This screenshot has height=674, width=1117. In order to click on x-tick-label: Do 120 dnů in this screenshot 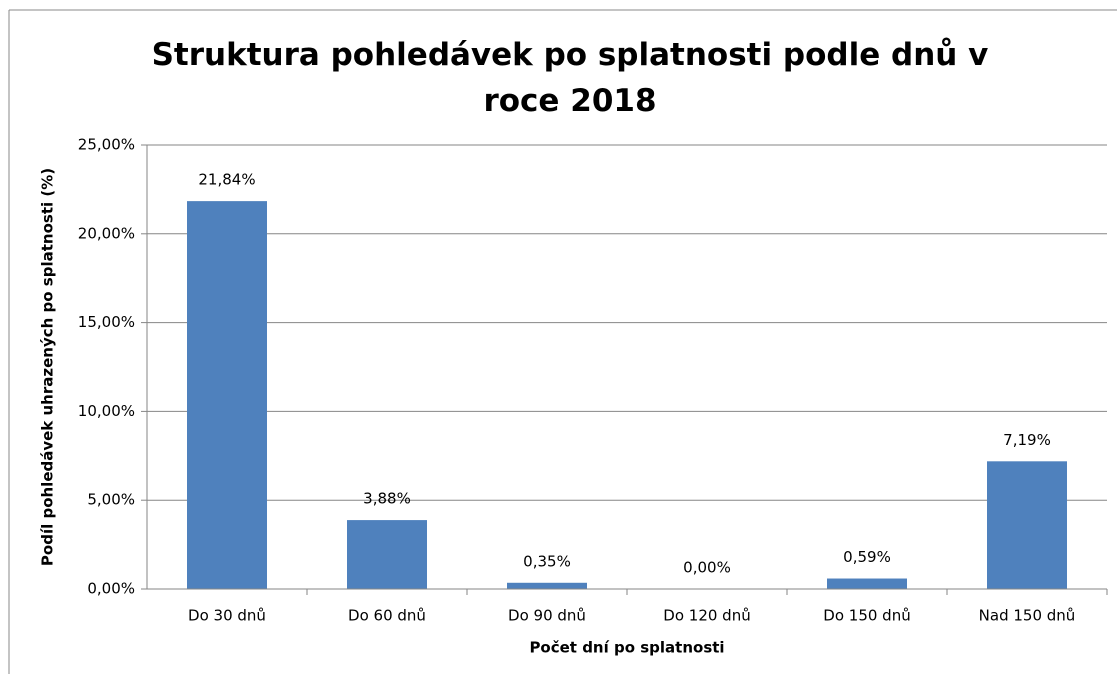, I will do `click(706, 616)`.